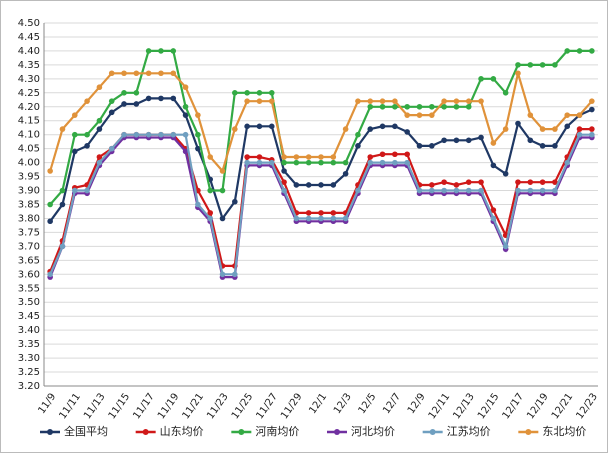 This screenshot has width=608, height=453. Describe the element at coordinates (29, 191) in the screenshot. I see `y-tick-label: 3.90` at that location.